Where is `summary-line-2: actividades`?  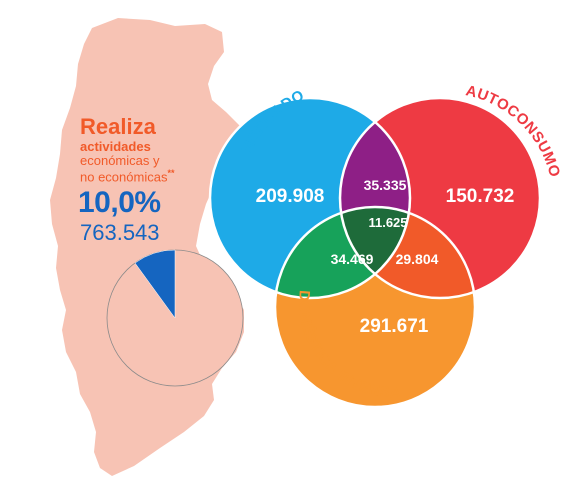 summary-line-2: actividades is located at coordinates (115, 146).